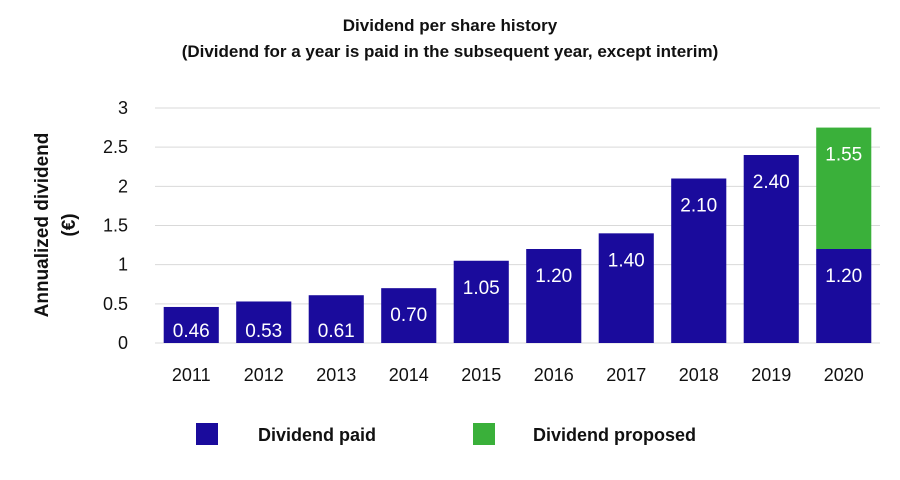  Describe the element at coordinates (843, 155) in the screenshot. I see `bar-value-label: 1.55` at that location.